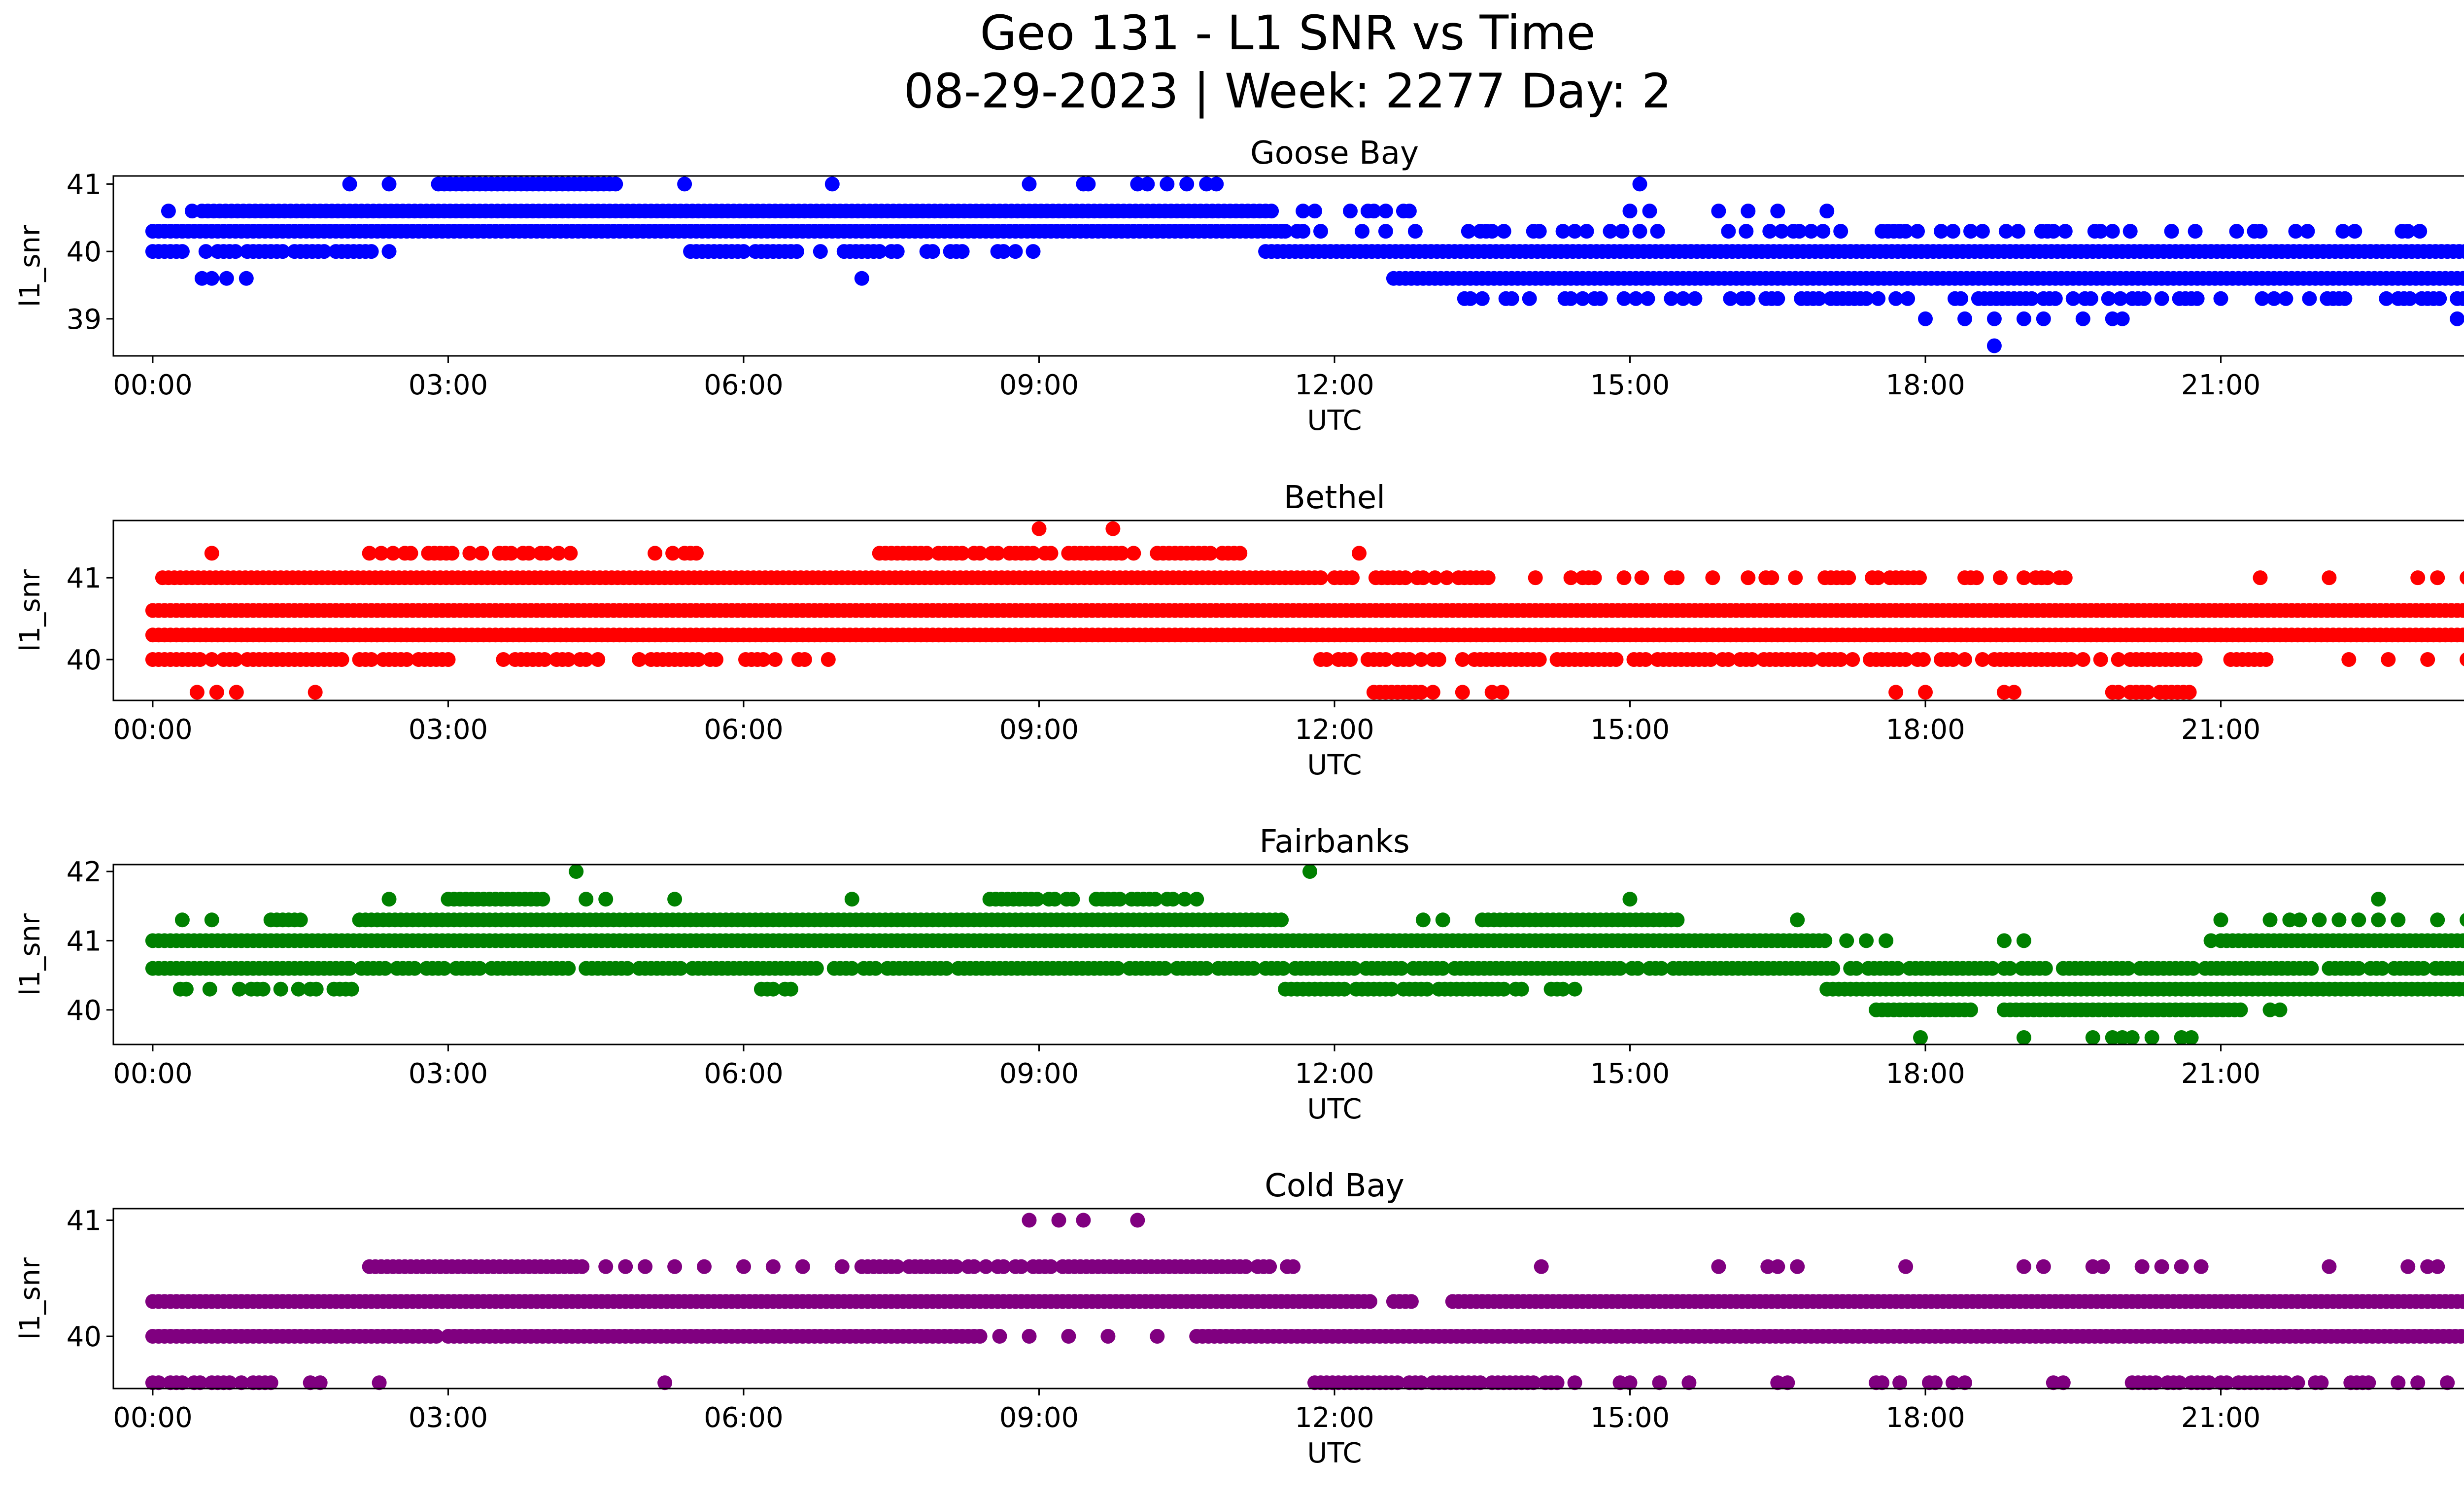 This screenshot has width=2464, height=1495. What do you see at coordinates (1039, 385) in the screenshot?
I see `x-tick-label: 09:00` at bounding box center [1039, 385].